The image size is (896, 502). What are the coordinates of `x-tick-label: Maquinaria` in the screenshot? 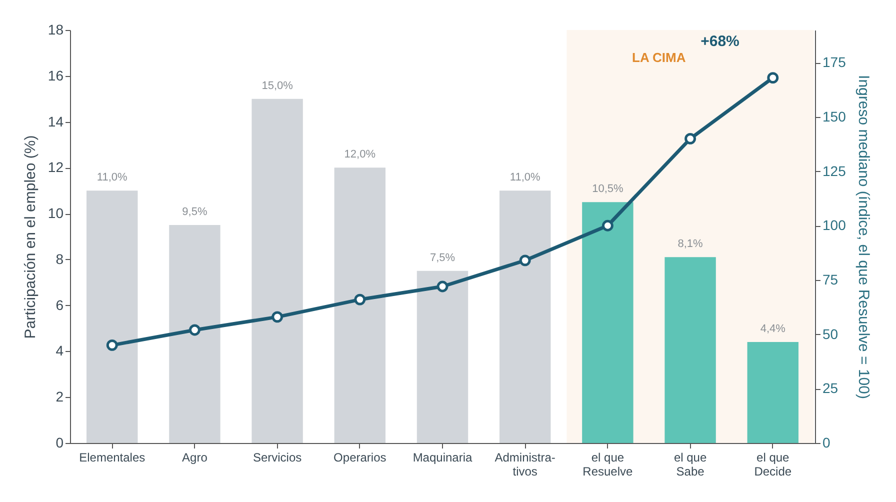 It's located at (442, 457).